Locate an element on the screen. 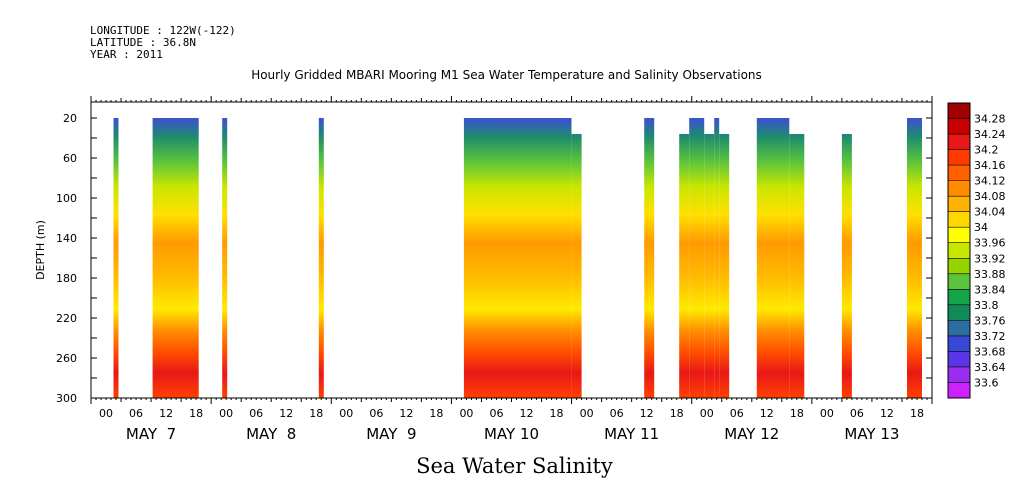 The image size is (1009, 504). x-day-label: MAY 12 is located at coordinates (751, 434).